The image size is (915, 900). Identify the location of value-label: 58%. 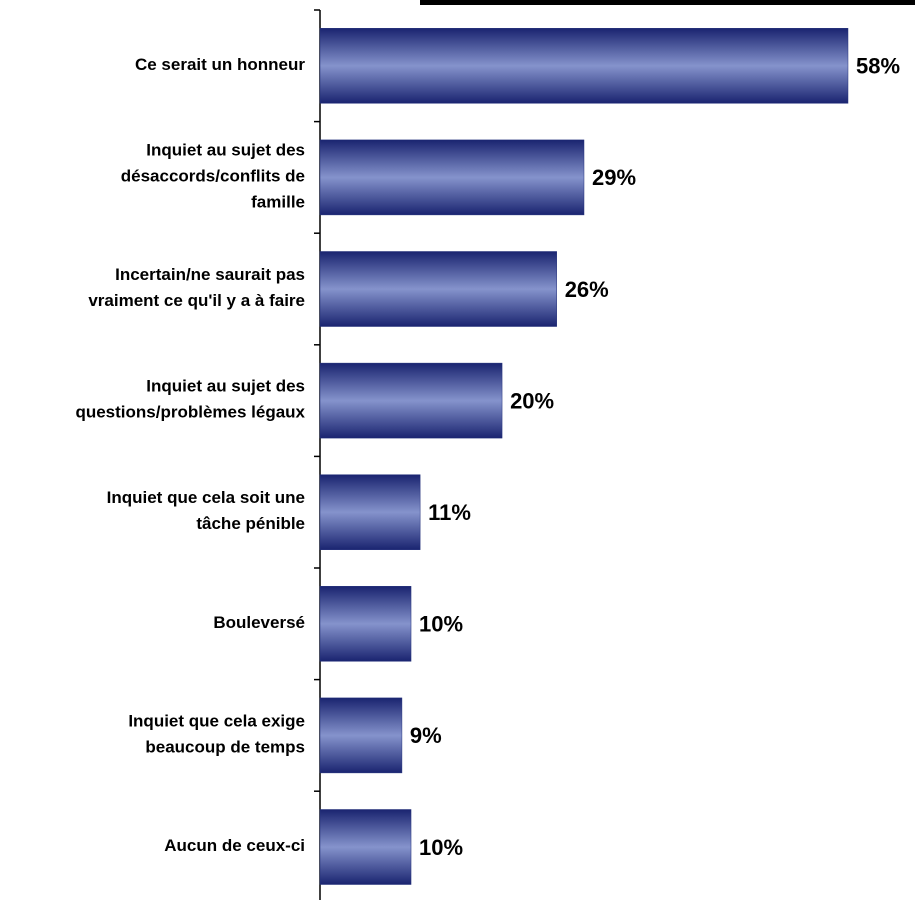
(878, 66).